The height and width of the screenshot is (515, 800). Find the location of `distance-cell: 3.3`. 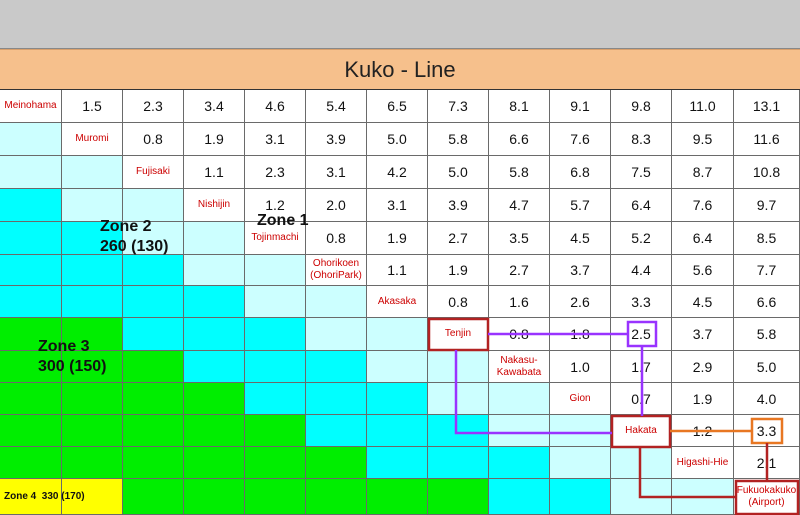

distance-cell: 3.3 is located at coordinates (767, 431).